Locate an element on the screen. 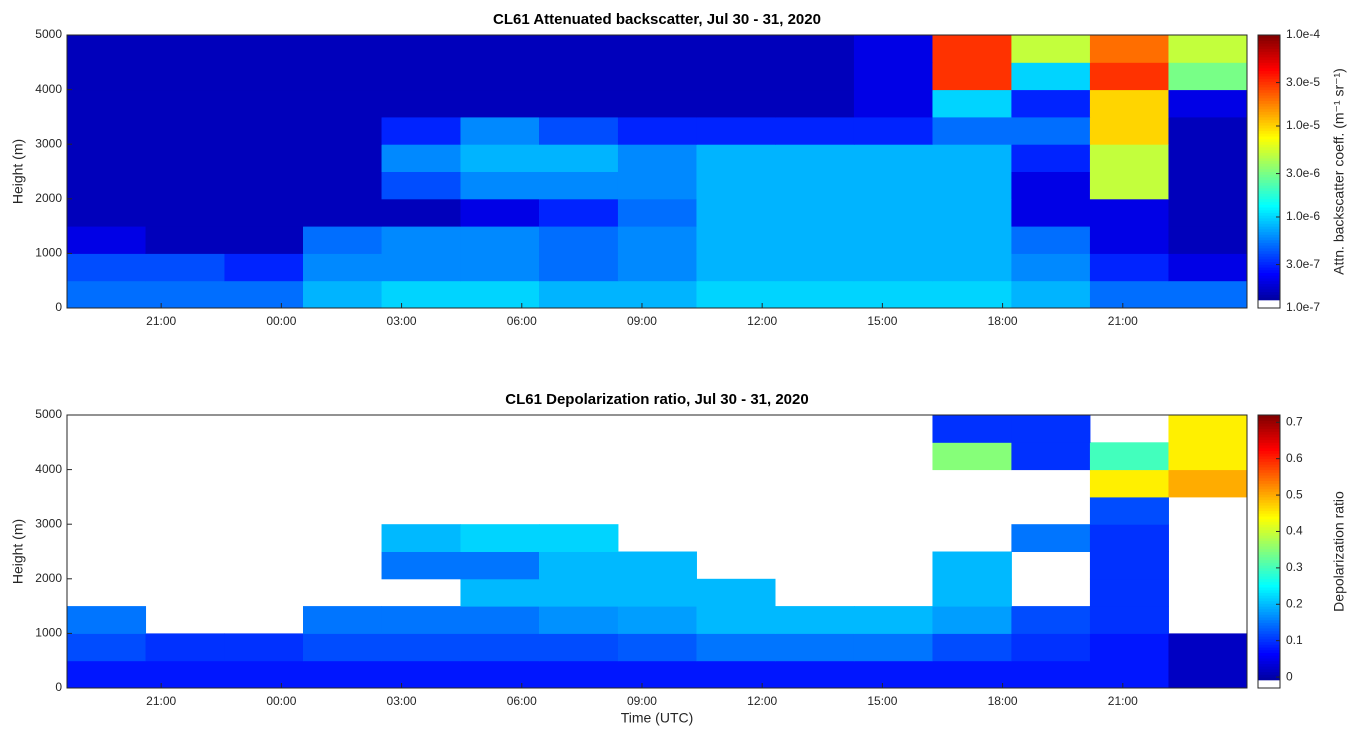 The height and width of the screenshot is (737, 1349). x-tick-label: 12:00 is located at coordinates (762, 701).